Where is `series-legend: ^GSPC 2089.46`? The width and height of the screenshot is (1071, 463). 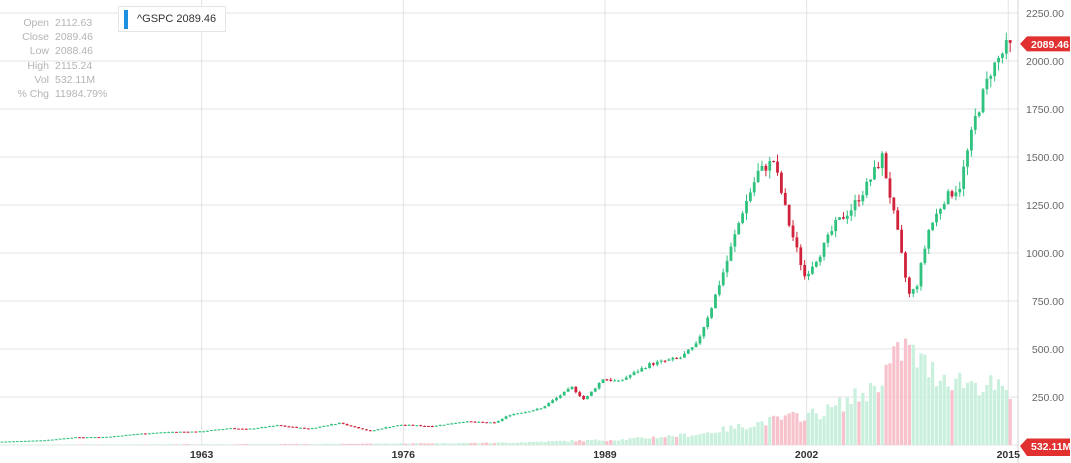
series-legend: ^GSPC 2089.46 is located at coordinates (172, 19).